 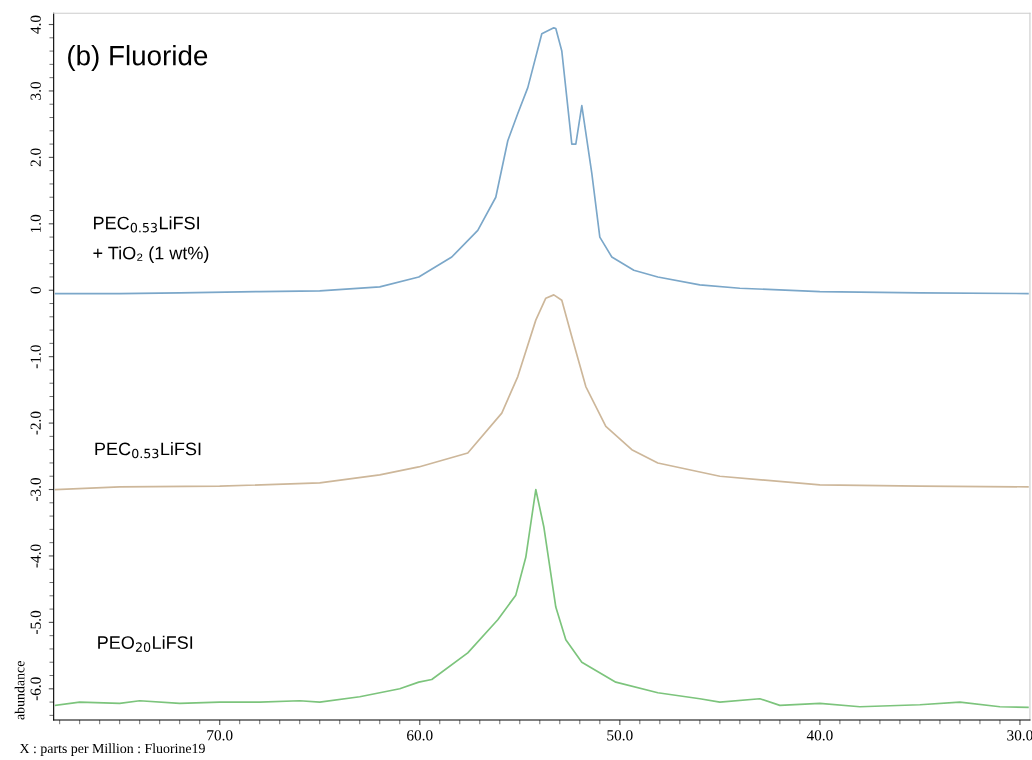 I want to click on y-tick-label: -1.0, so click(x=35, y=357).